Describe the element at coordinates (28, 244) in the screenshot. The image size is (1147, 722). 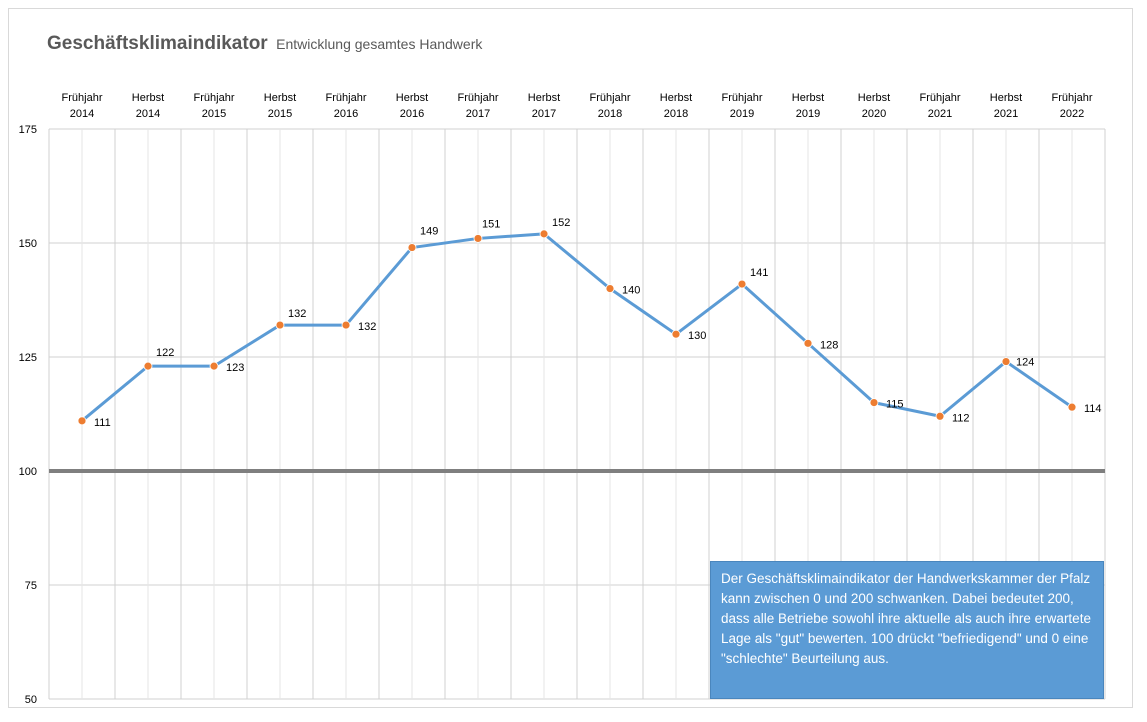
I see `y-tick-label: 150` at that location.